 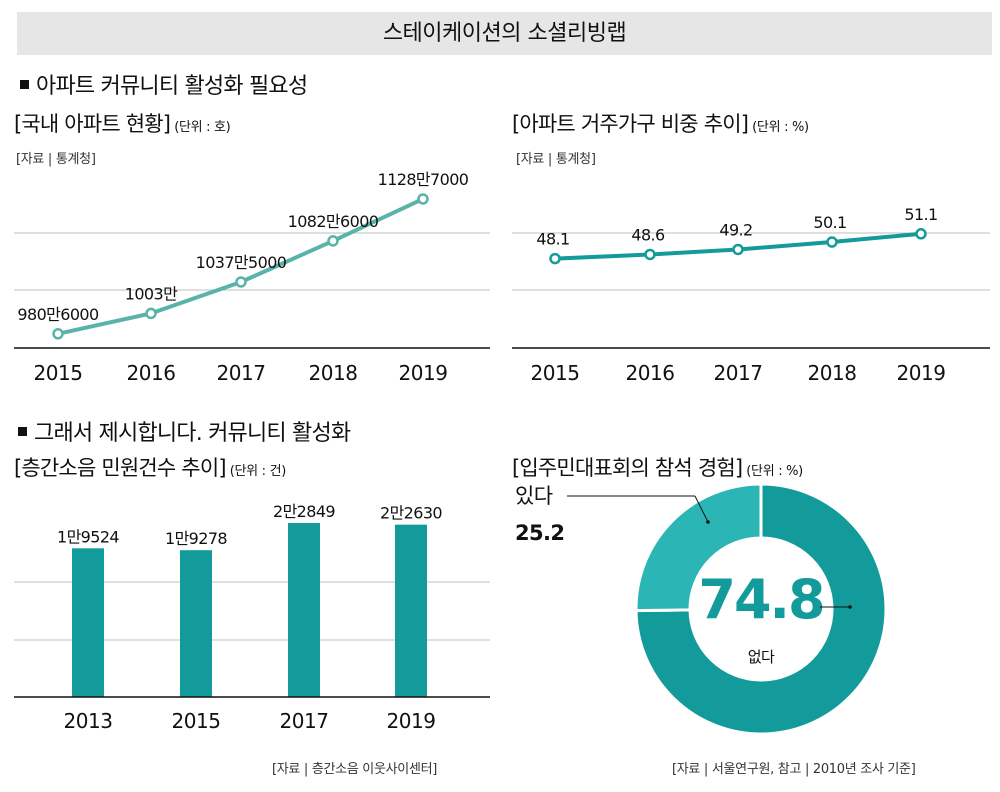 What do you see at coordinates (151, 373) in the screenshot?
I see `chart1-x-tick-label: 2016` at bounding box center [151, 373].